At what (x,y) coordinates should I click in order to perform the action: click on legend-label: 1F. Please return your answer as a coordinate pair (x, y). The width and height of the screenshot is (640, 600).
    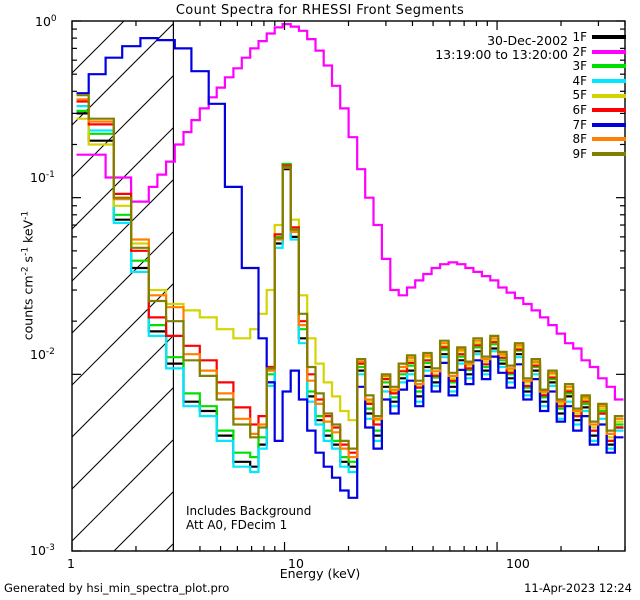
    Looking at the image, I should click on (579, 37).